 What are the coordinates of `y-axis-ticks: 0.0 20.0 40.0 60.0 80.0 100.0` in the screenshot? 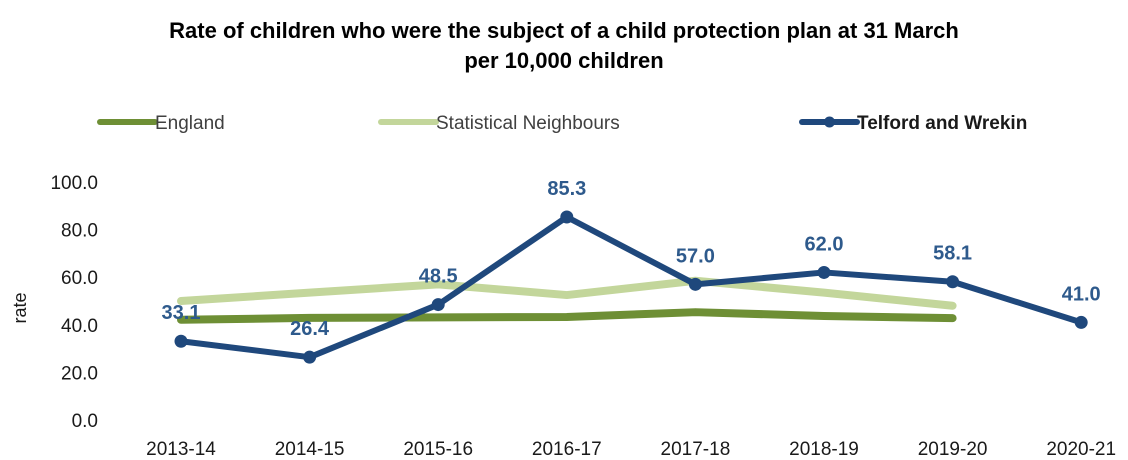 It's located at (74, 302).